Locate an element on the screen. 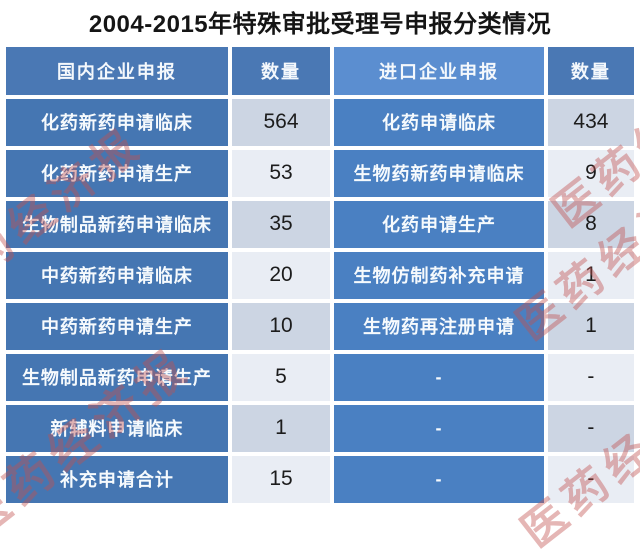  domestic-name-cell: 生物制品新药申请生产 is located at coordinates (117, 377).